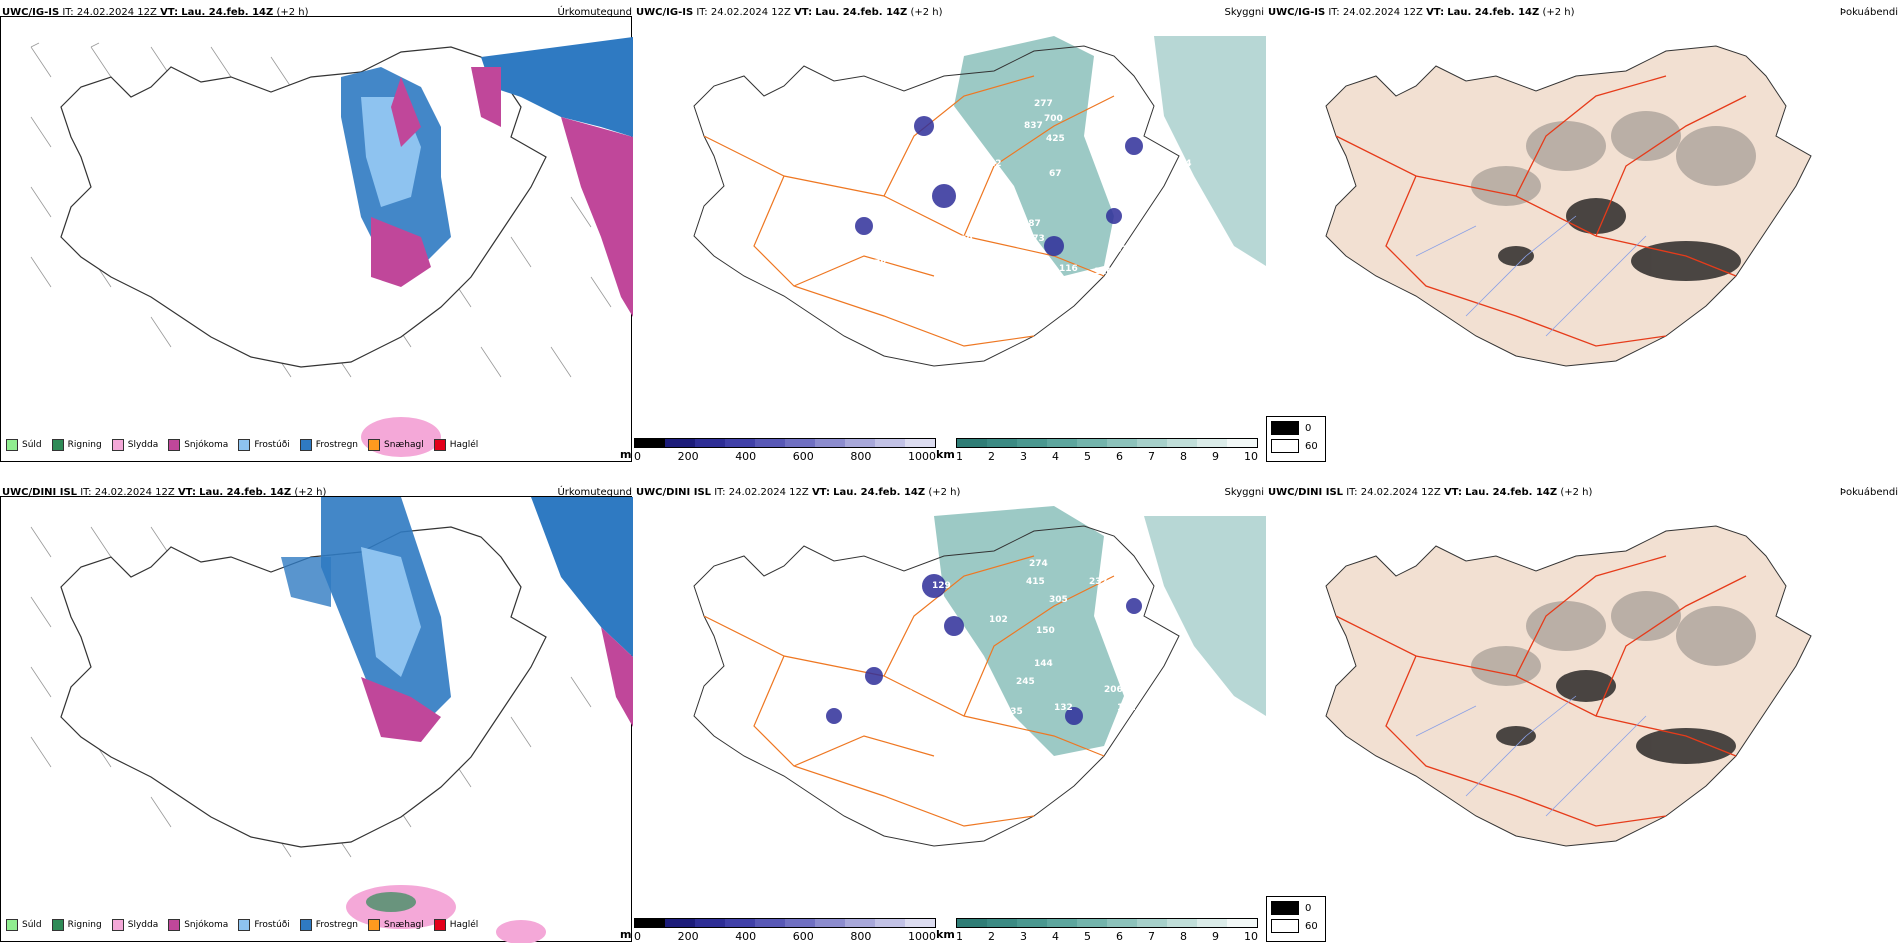 The height and width of the screenshot is (950, 1900). I want to click on legend-item: Snæhagl, so click(396, 925).